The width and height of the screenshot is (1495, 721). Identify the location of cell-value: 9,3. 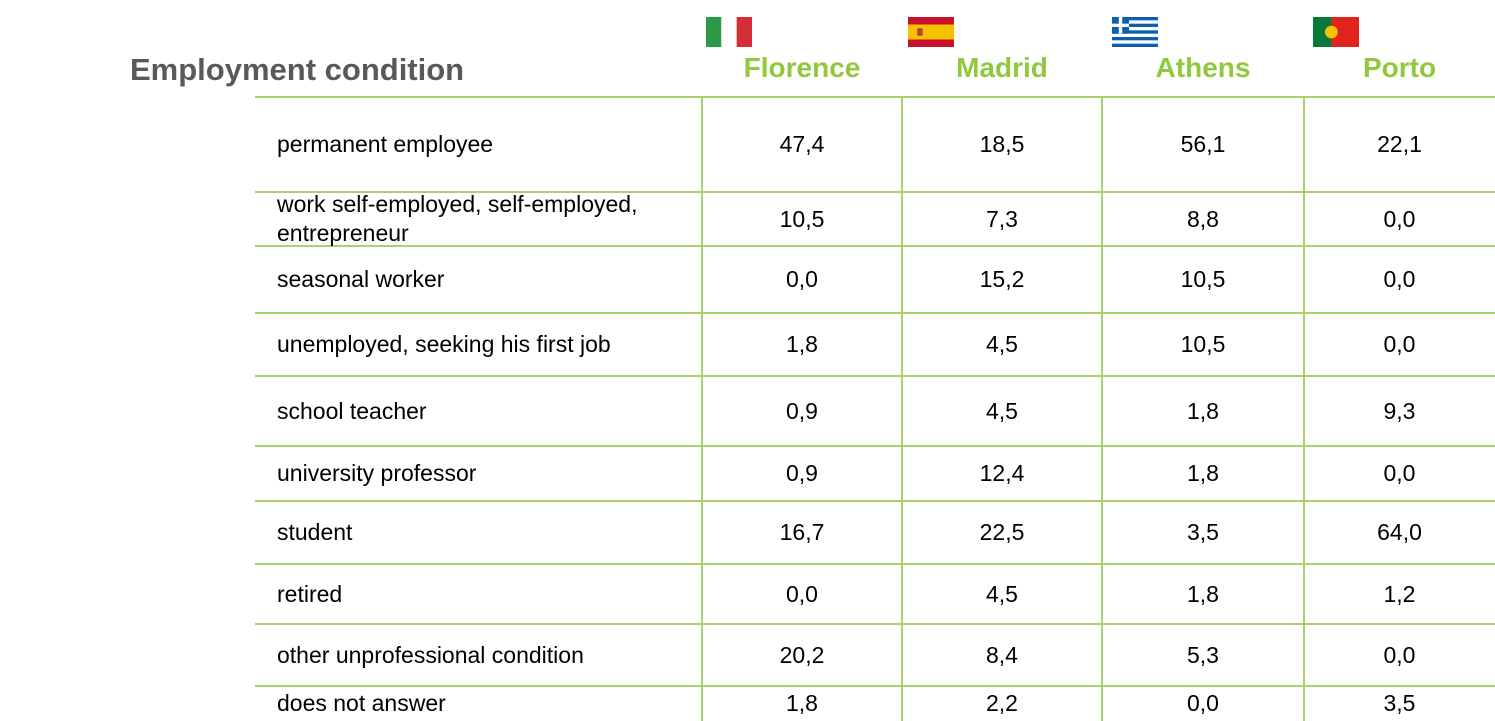
(1399, 410).